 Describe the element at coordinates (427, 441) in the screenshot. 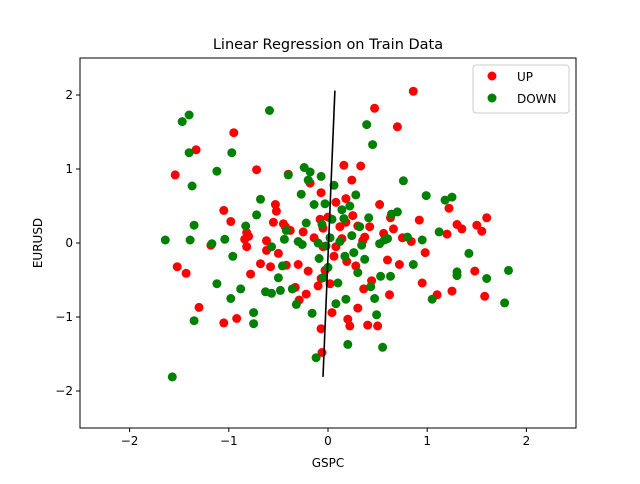

I see `x-tick-label: 1` at that location.